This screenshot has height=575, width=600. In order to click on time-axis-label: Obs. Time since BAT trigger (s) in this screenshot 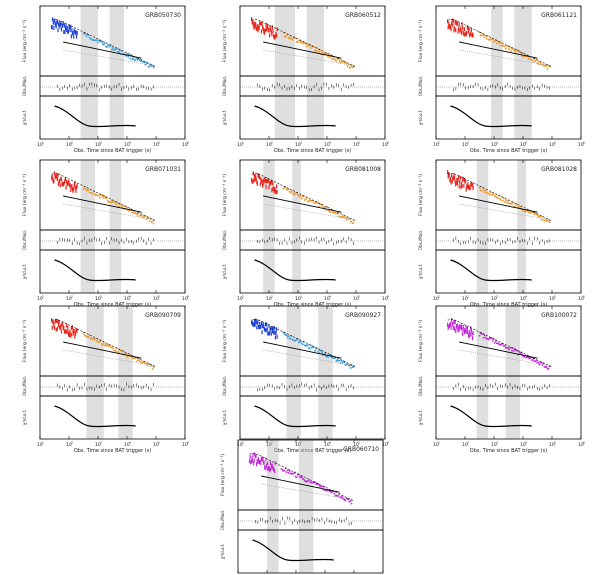, I will do `click(112, 451)`.